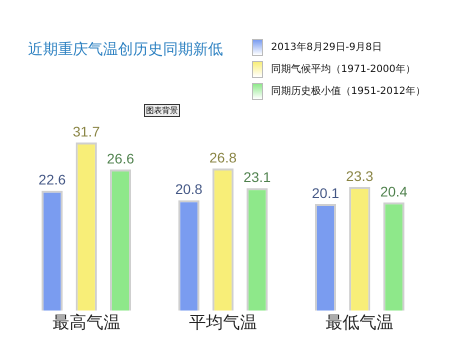  Describe the element at coordinates (86, 323) in the screenshot. I see `x-tick-label: 最高气温` at that location.